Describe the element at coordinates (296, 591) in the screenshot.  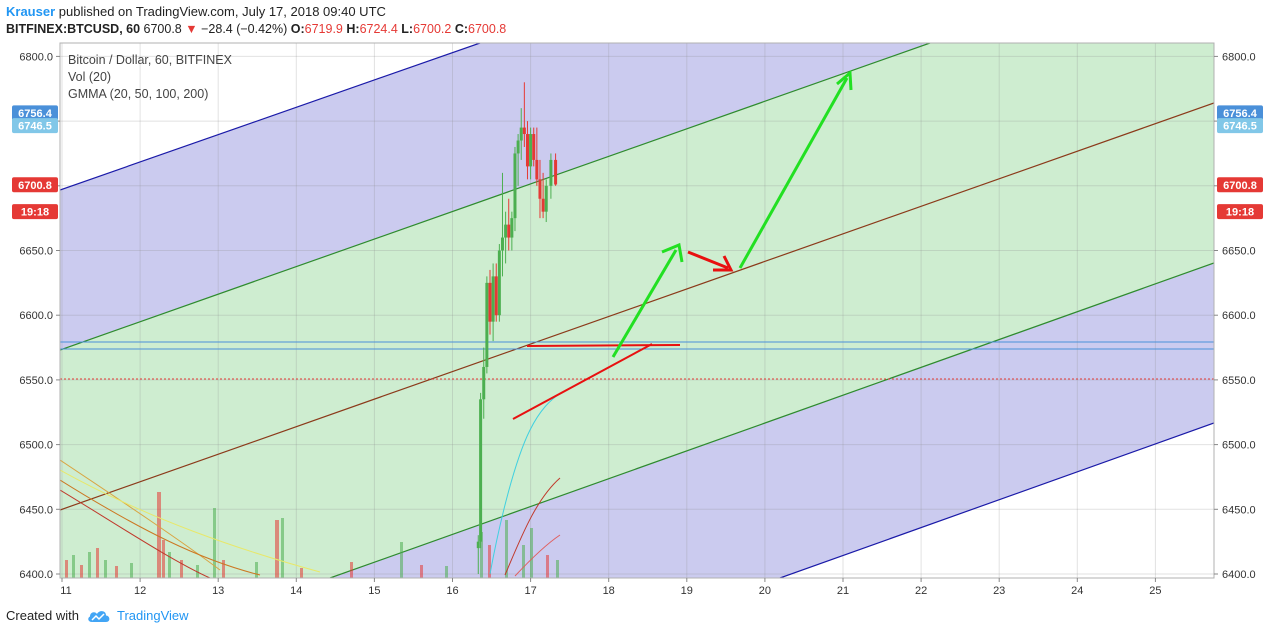
I see `x-tick-label: 14` at that location.